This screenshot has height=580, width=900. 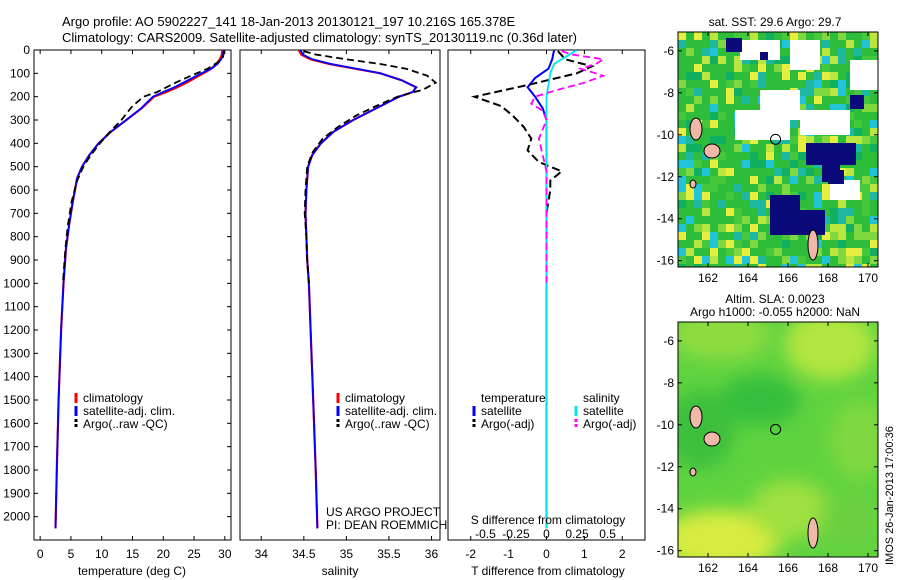 What do you see at coordinates (133, 554) in the screenshot?
I see `xtick-label: 15` at bounding box center [133, 554].